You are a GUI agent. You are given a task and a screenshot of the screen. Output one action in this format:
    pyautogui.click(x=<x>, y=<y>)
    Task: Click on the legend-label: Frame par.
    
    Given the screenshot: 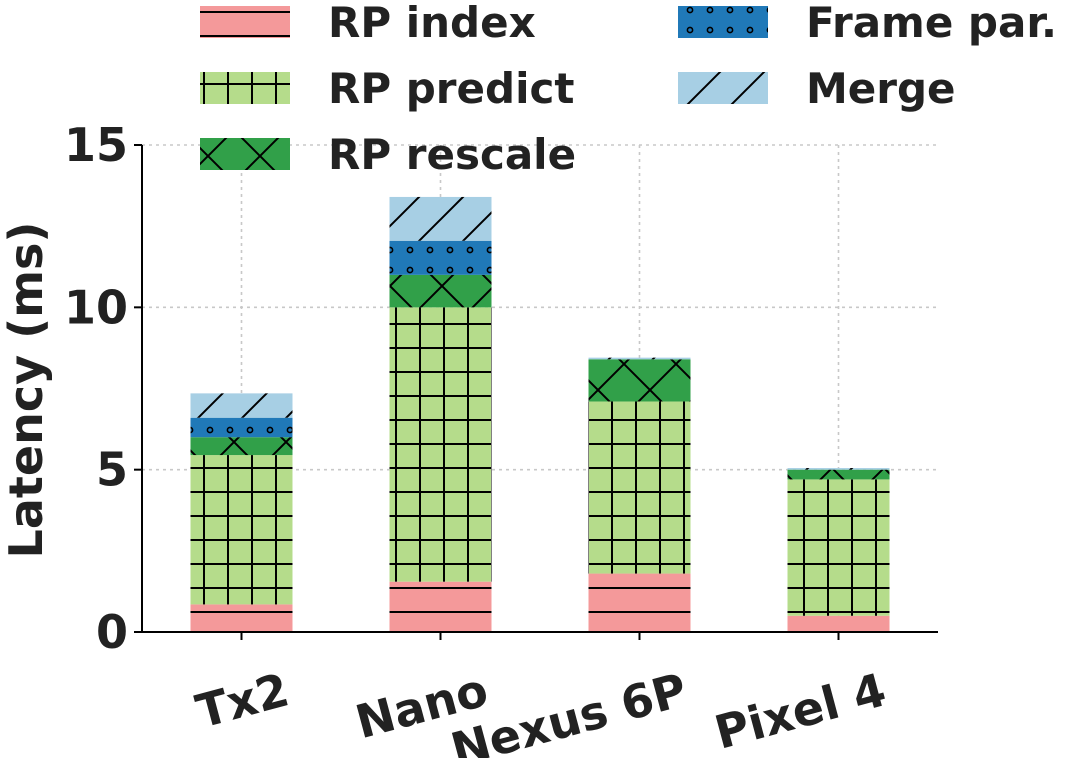 What is the action you would take?
    pyautogui.click(x=931, y=23)
    